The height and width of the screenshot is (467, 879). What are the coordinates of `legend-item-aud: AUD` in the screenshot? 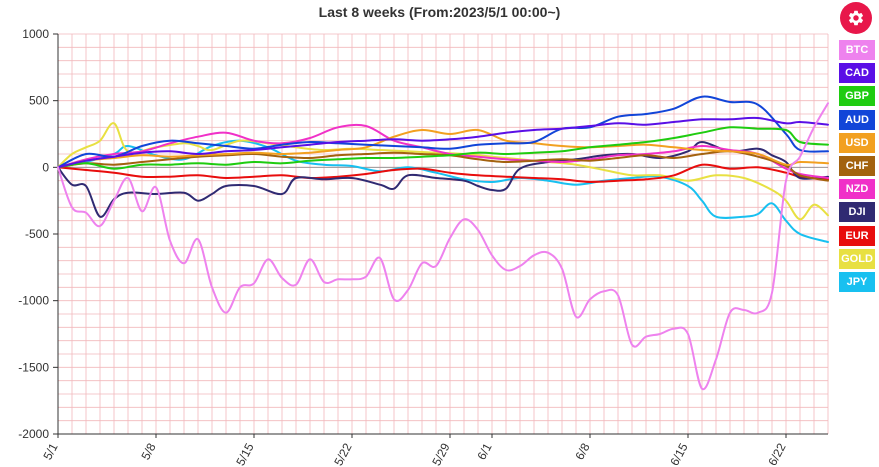 It's located at (857, 119).